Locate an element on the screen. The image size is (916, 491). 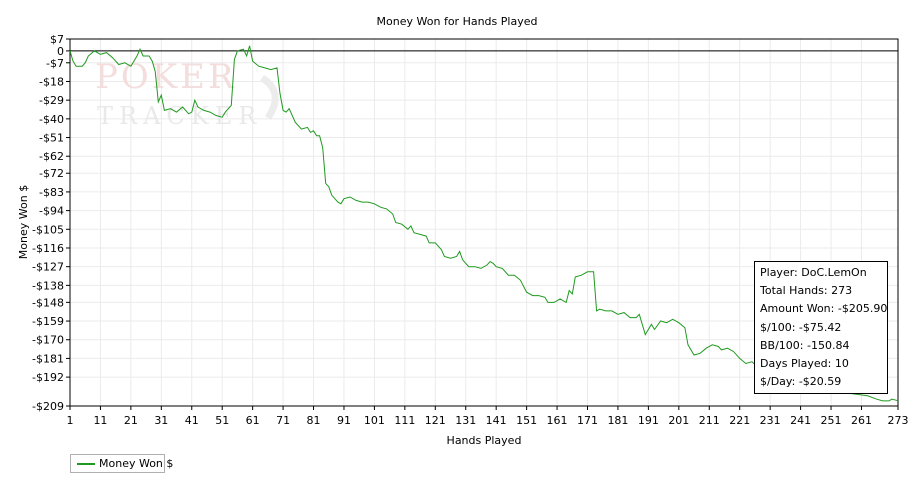
x-tick-label: 1 is located at coordinates (70, 420).